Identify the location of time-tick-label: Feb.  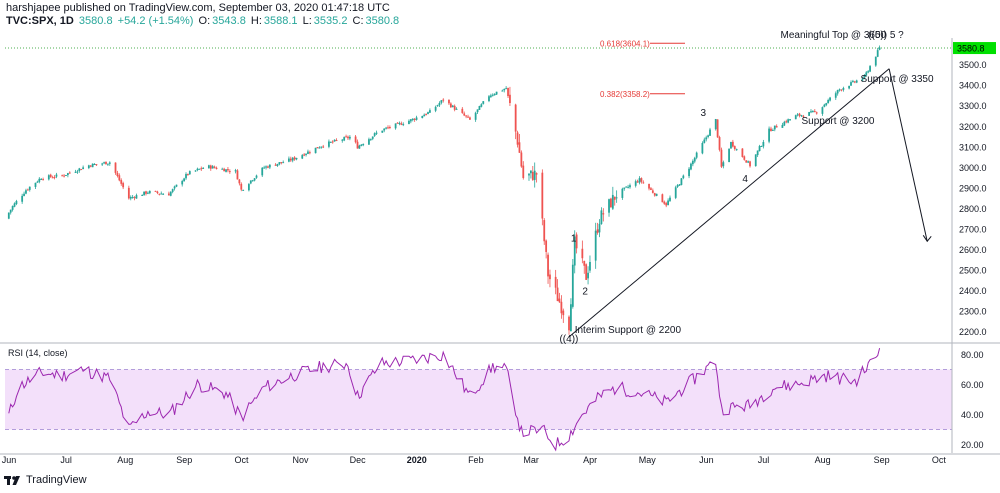
(476, 460).